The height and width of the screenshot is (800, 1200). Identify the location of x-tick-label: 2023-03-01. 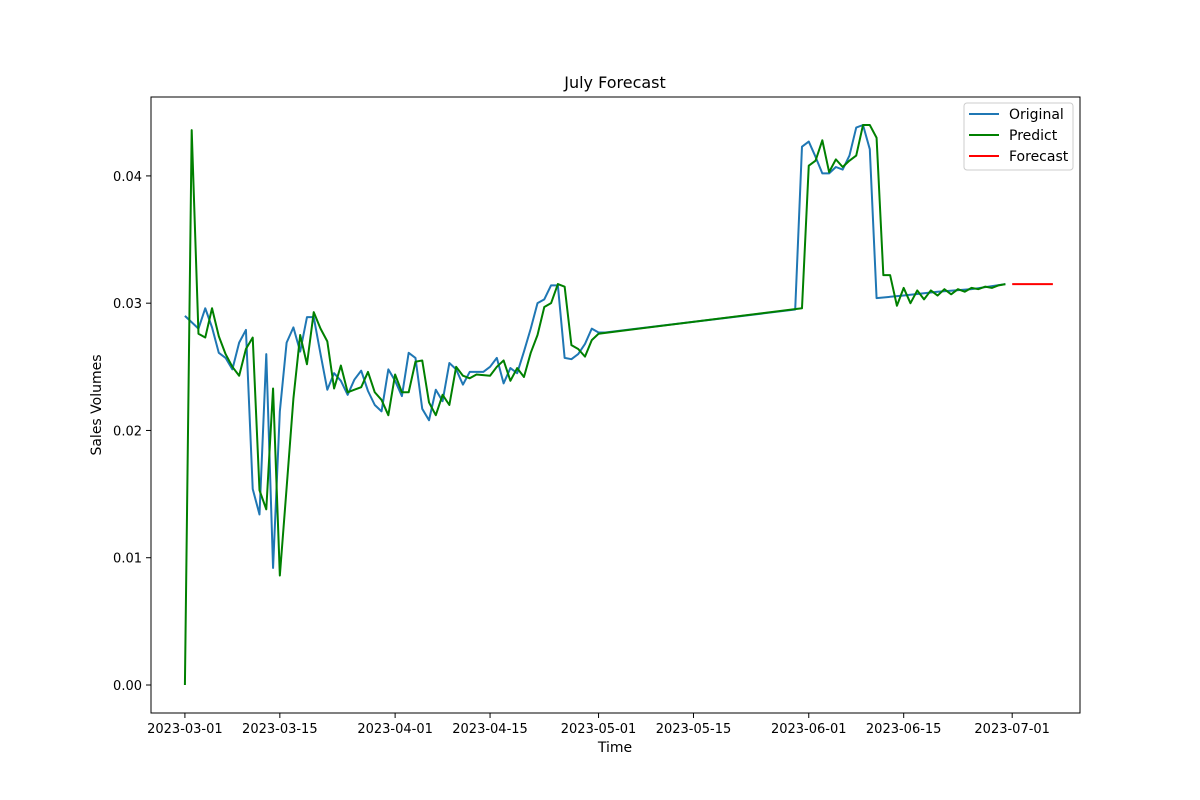
(185, 729).